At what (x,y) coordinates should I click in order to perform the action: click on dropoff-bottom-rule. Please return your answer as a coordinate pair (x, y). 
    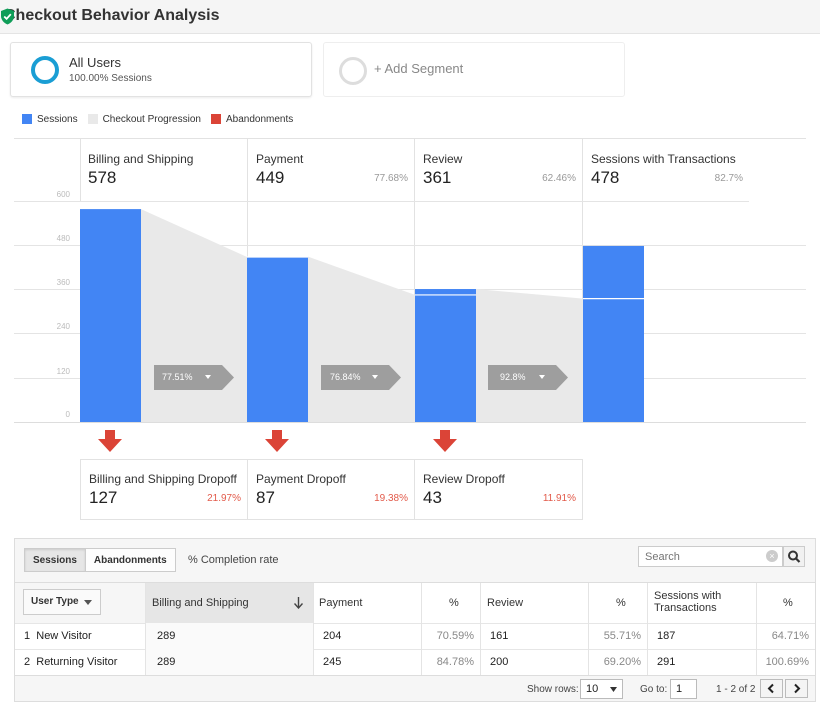
    Looking at the image, I should click on (331, 519).